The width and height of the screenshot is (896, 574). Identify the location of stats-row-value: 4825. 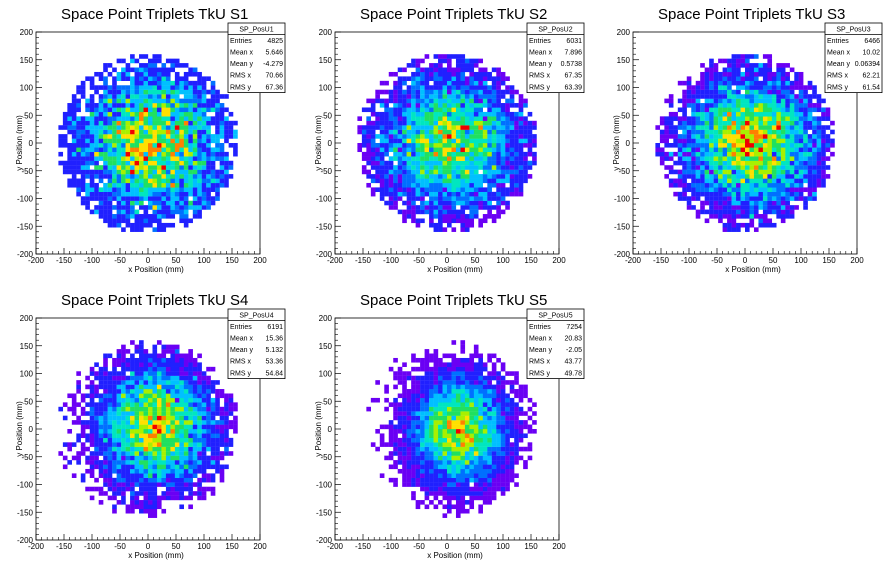
(275, 41).